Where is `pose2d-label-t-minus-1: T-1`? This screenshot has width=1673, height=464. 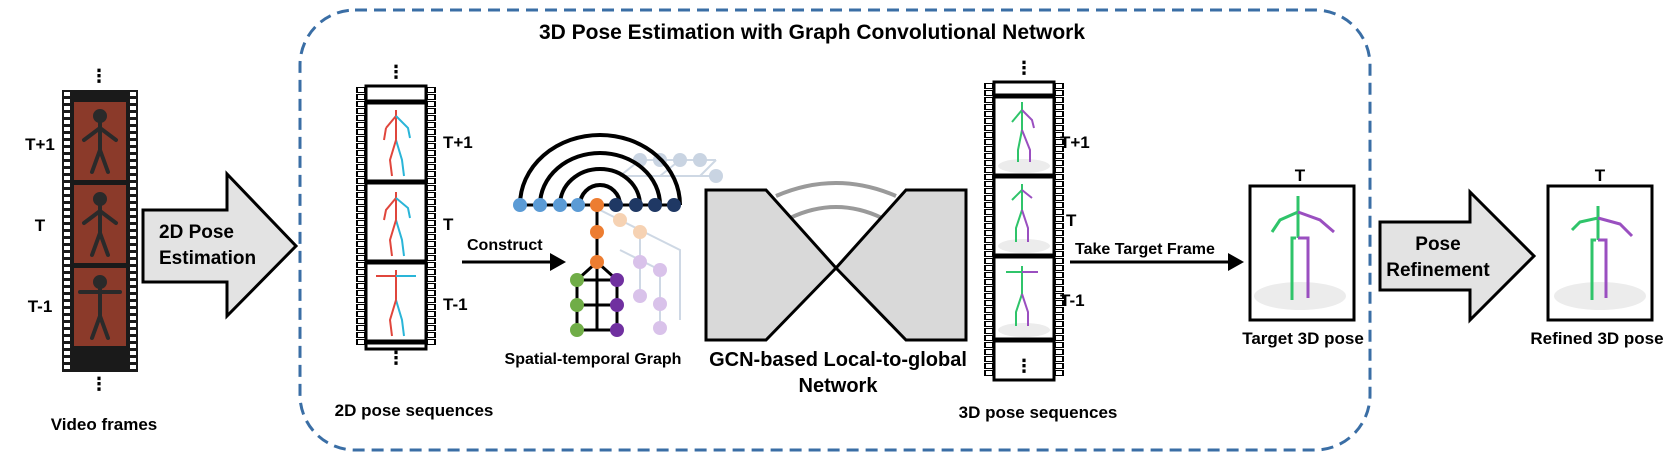 pose2d-label-t-minus-1: T-1 is located at coordinates (455, 304).